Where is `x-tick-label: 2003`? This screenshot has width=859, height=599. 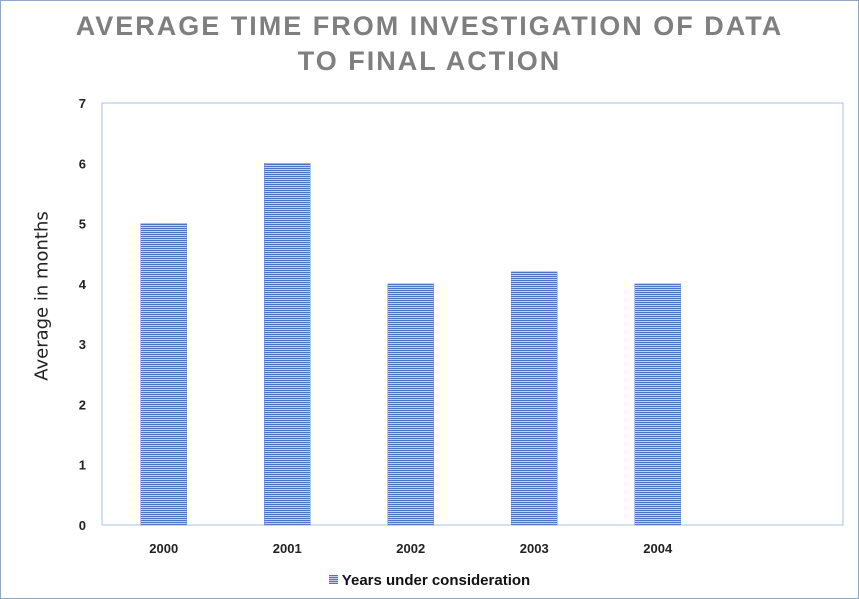
x-tick-label: 2003 is located at coordinates (534, 548).